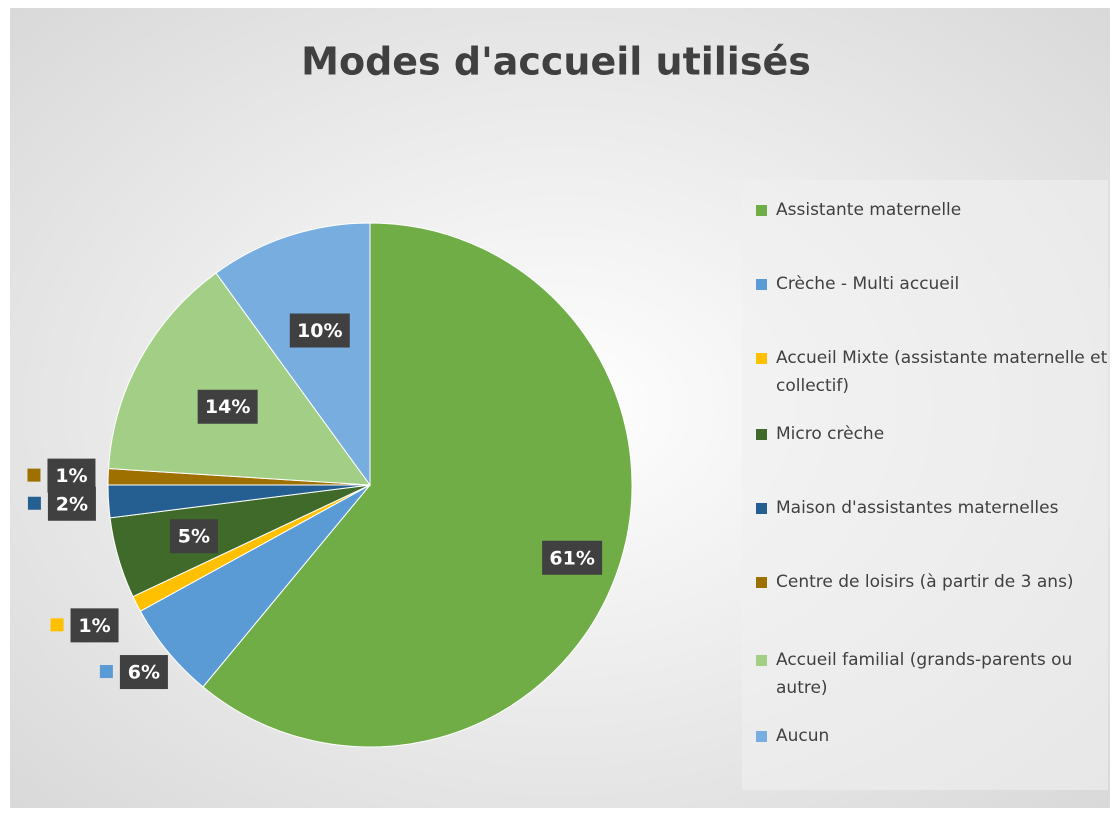  I want to click on legend-item: Micro crèche, so click(938, 434).